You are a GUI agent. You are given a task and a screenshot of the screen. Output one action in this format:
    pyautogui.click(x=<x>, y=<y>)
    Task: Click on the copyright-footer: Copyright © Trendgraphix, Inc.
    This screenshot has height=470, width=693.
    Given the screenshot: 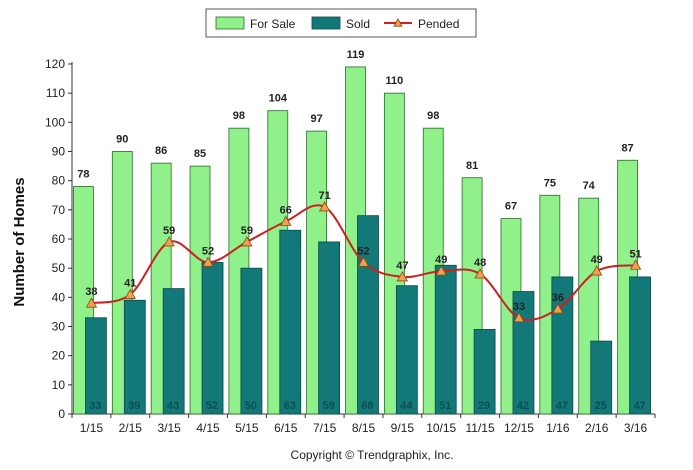 What is the action you would take?
    pyautogui.click(x=372, y=455)
    